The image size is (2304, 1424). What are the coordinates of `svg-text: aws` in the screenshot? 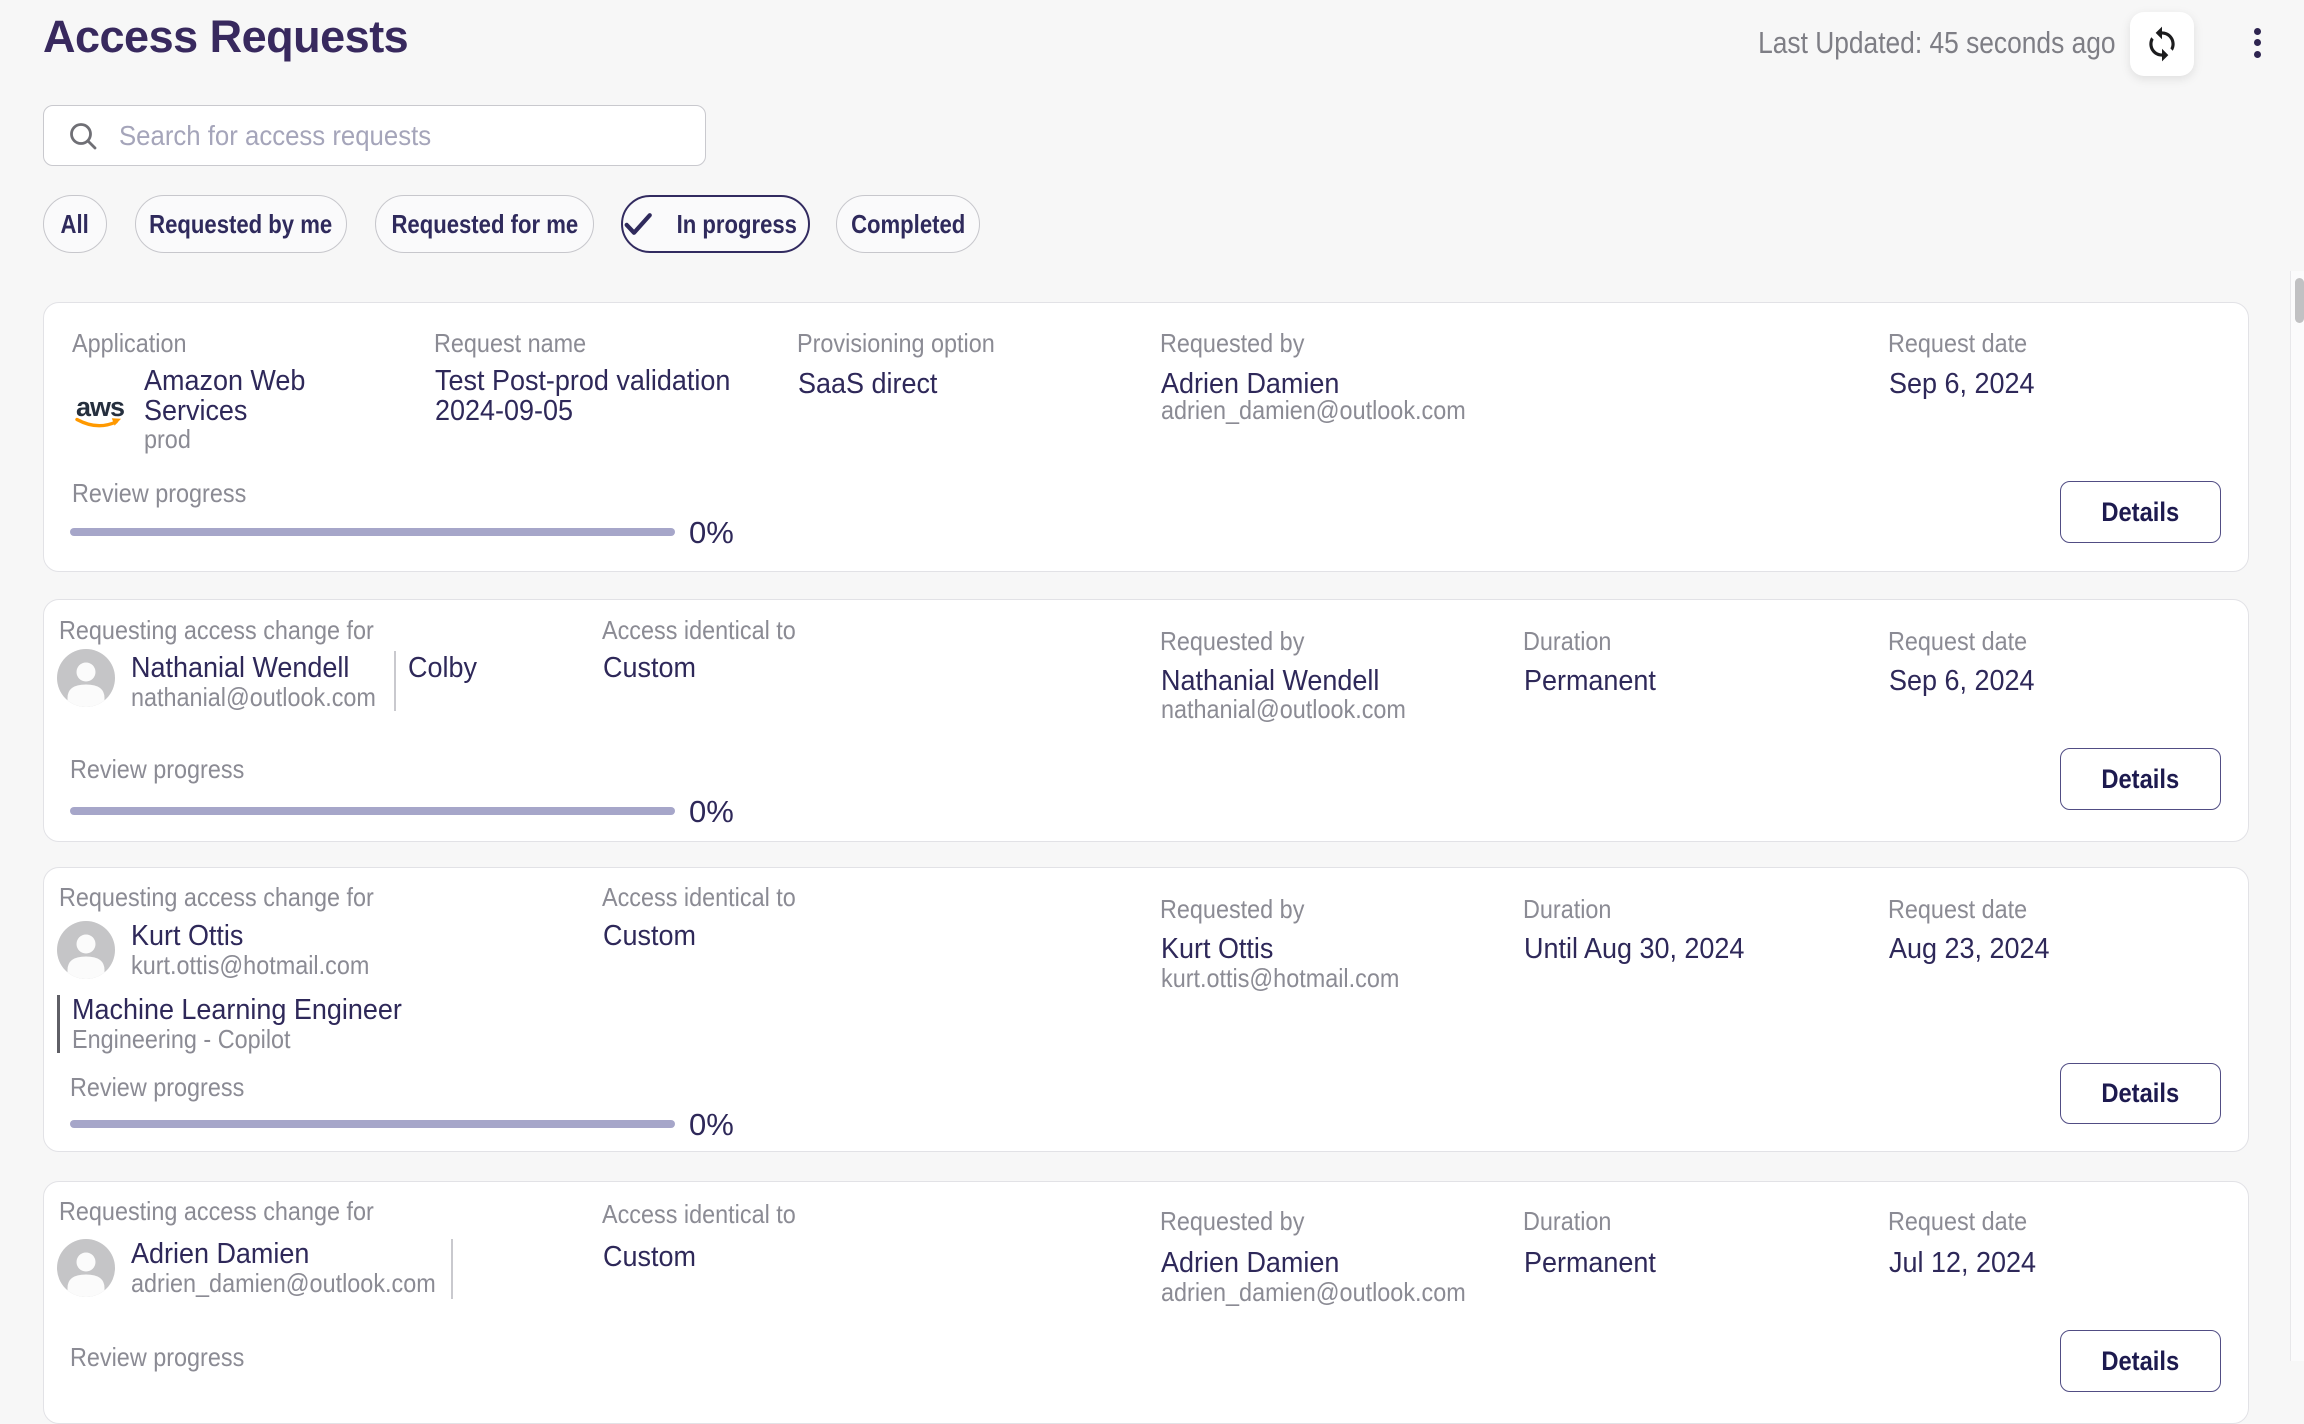 It's located at (100, 407).